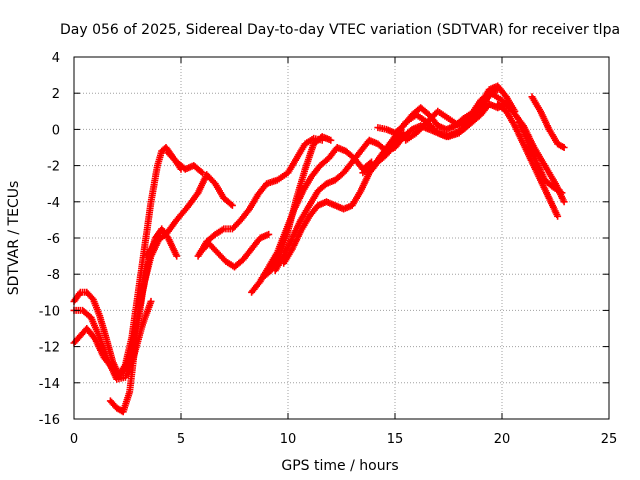  I want to click on y-tick-label: 2, so click(56, 94).